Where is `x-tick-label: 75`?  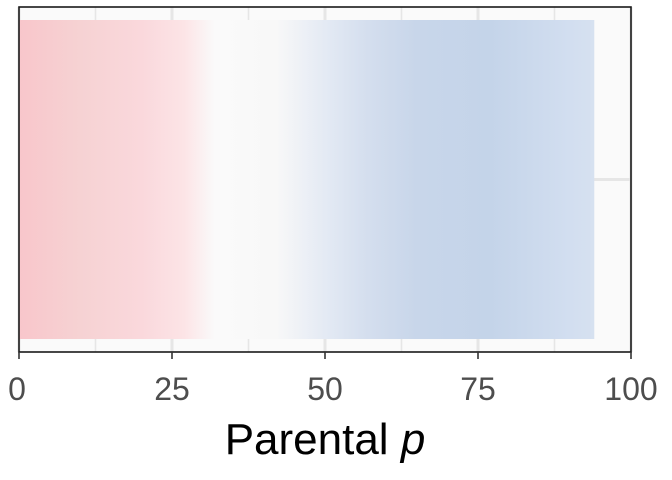 x-tick-label: 75 is located at coordinates (478, 389).